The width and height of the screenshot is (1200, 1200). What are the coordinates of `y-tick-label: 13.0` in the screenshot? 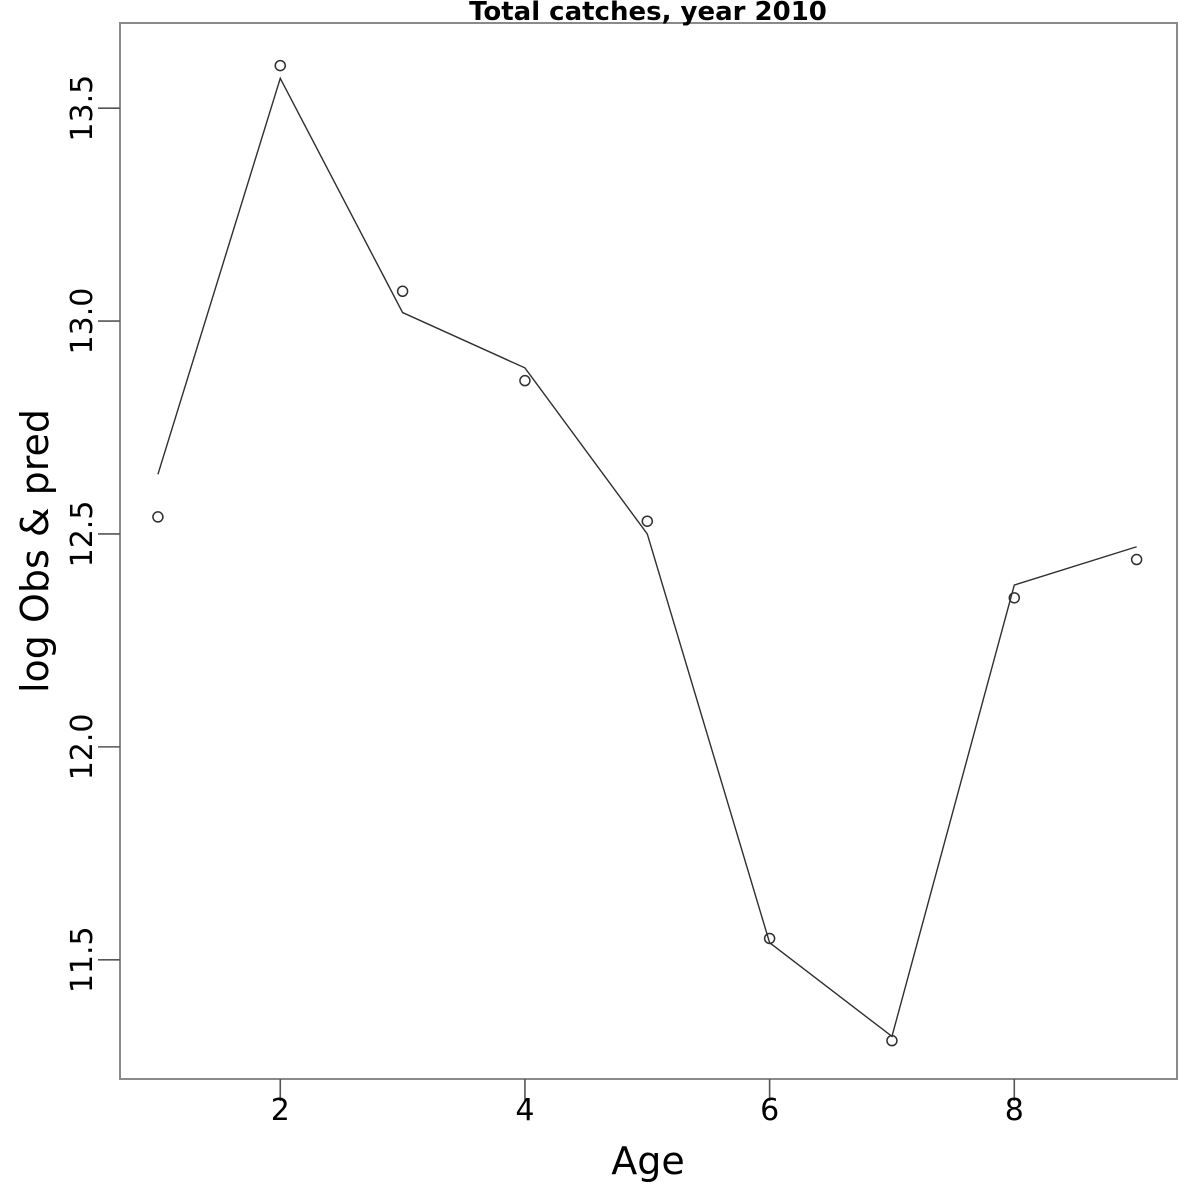 It's located at (82, 321).